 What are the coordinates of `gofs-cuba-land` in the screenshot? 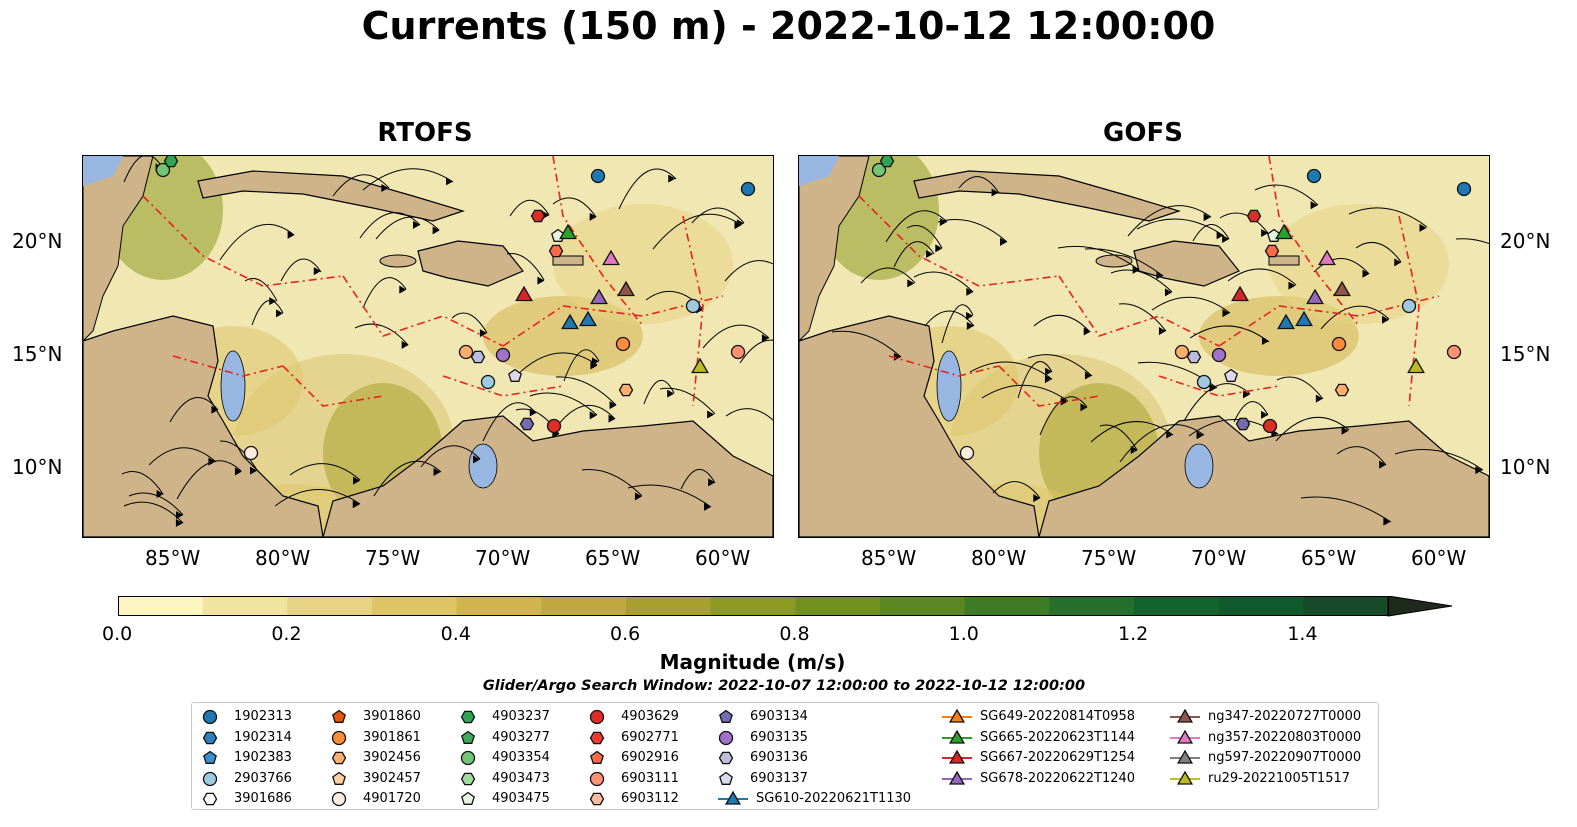 It's located at (1047, 196).